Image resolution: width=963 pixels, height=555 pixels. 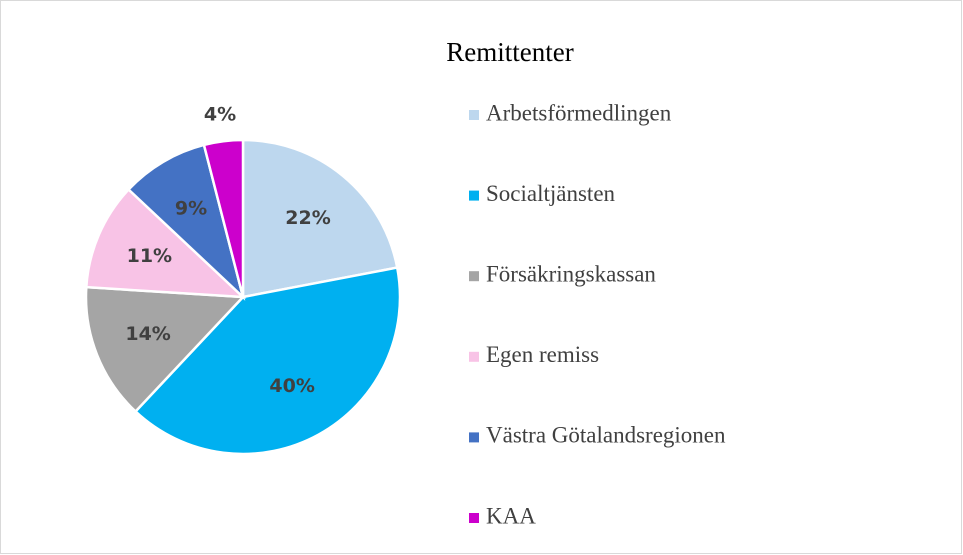 What do you see at coordinates (191, 209) in the screenshot?
I see `data-label: 9%` at bounding box center [191, 209].